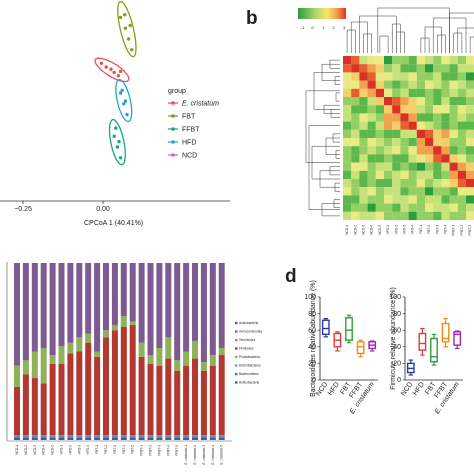 The image size is (474, 474). What do you see at coordinates (384, 44) in the screenshot?
I see `top-dendro-branch` at bounding box center [384, 44].